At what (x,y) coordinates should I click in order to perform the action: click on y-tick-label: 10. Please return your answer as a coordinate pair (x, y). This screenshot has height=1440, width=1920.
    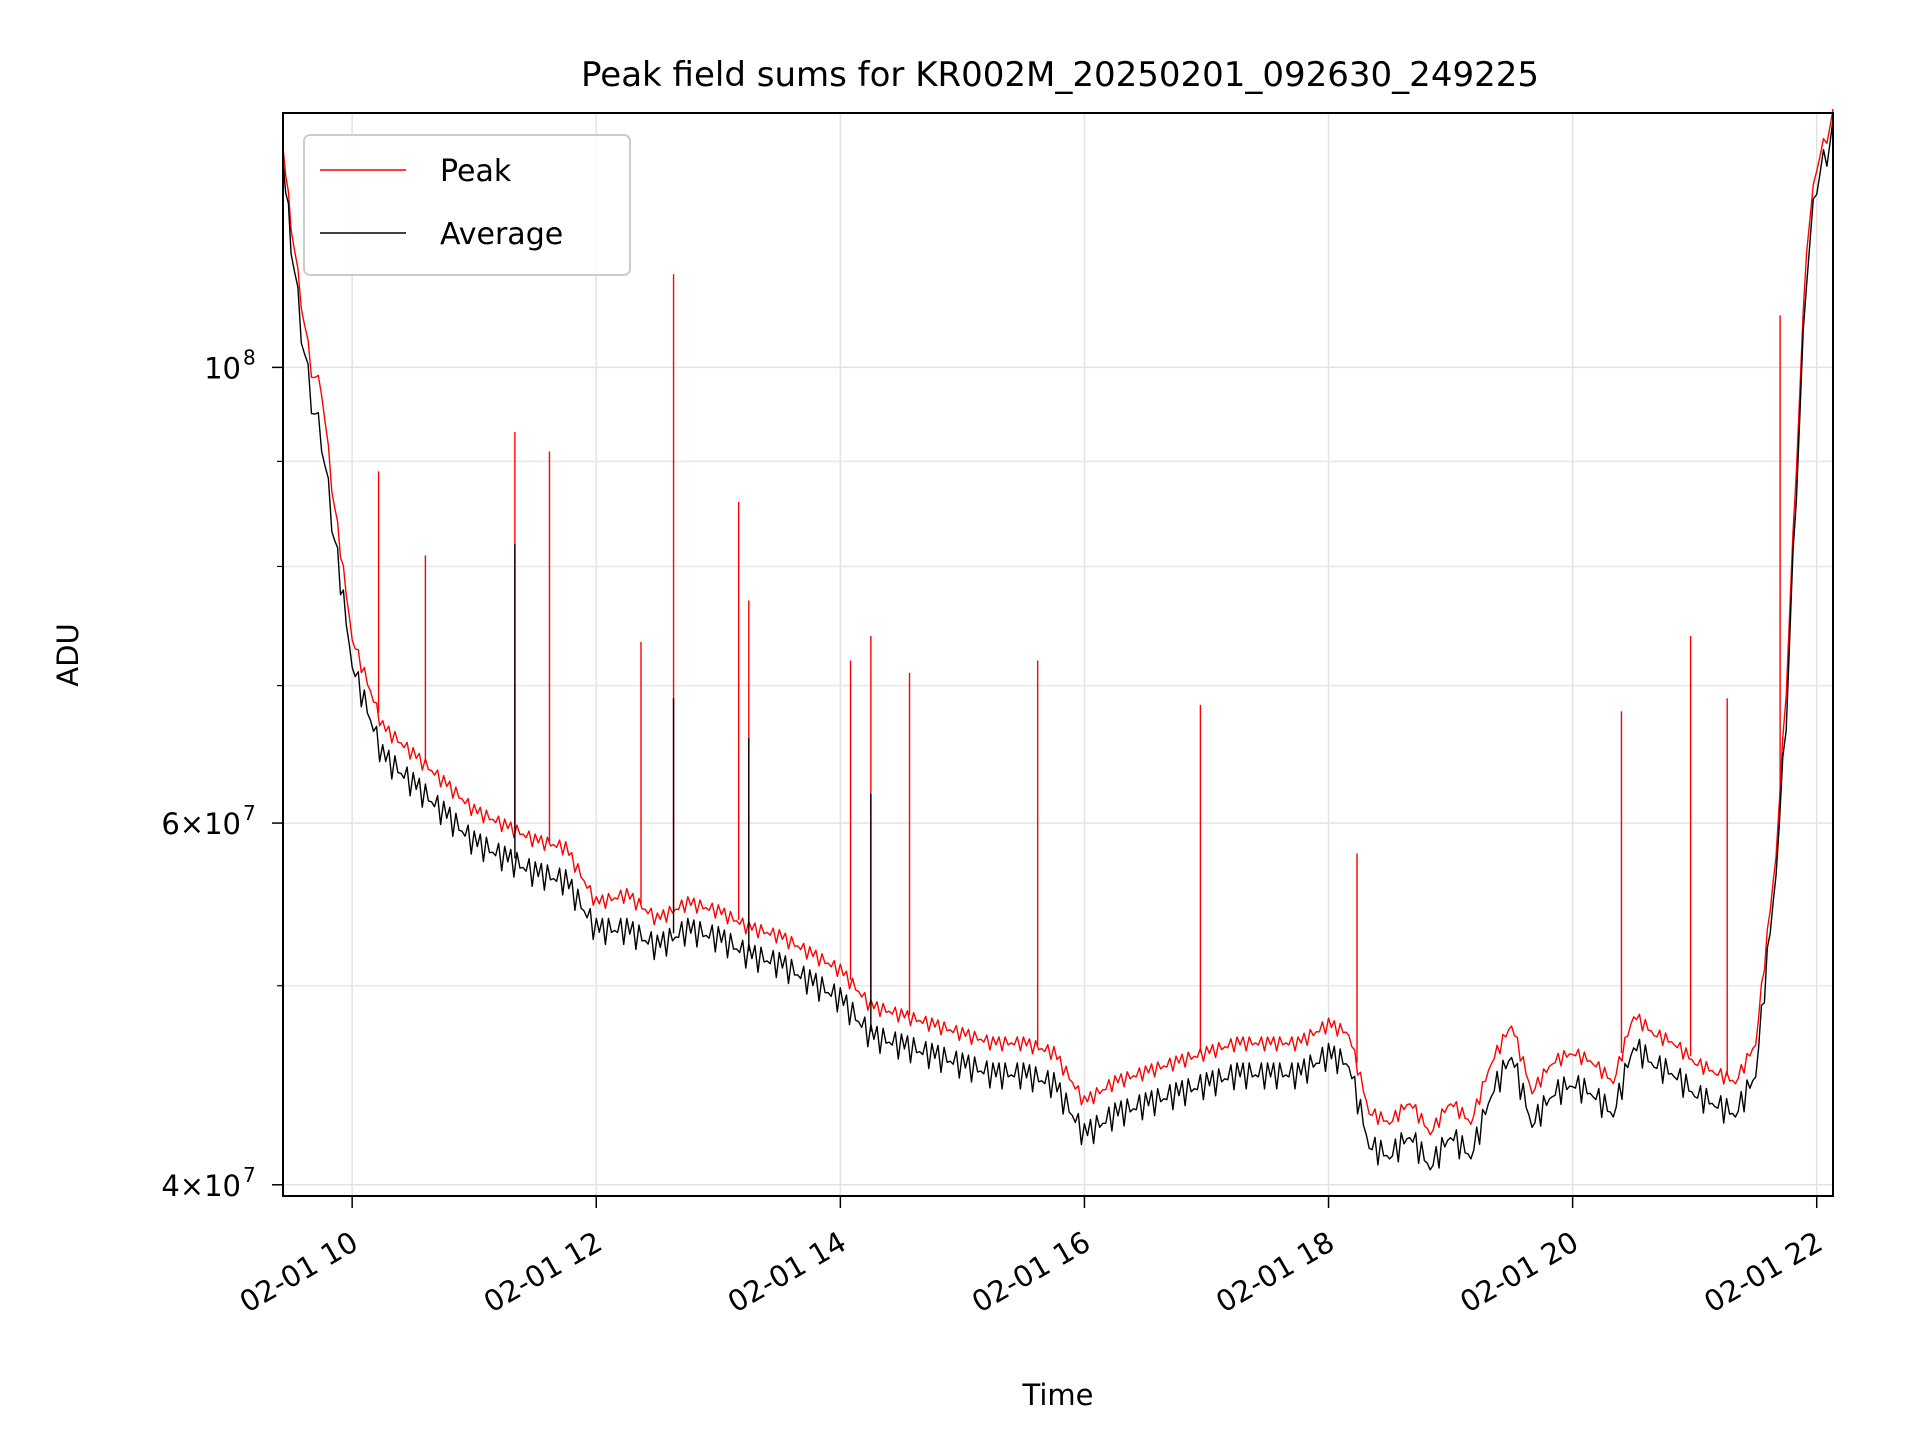
    Looking at the image, I should click on (222, 368).